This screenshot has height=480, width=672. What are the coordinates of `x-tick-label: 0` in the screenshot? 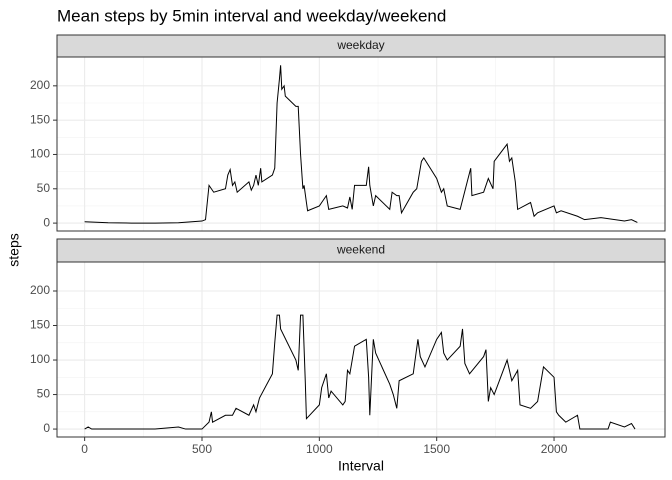 It's located at (84, 449).